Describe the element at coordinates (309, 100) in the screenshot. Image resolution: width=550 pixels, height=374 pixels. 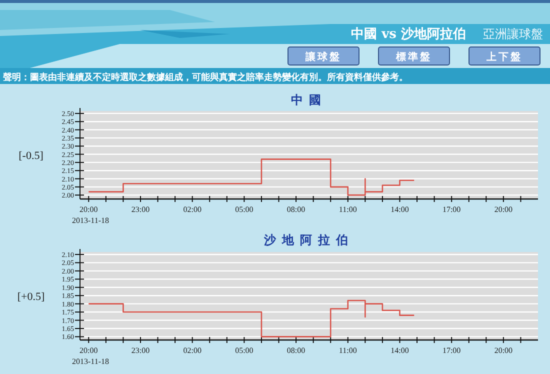
I see `chart-title: 中國` at that location.